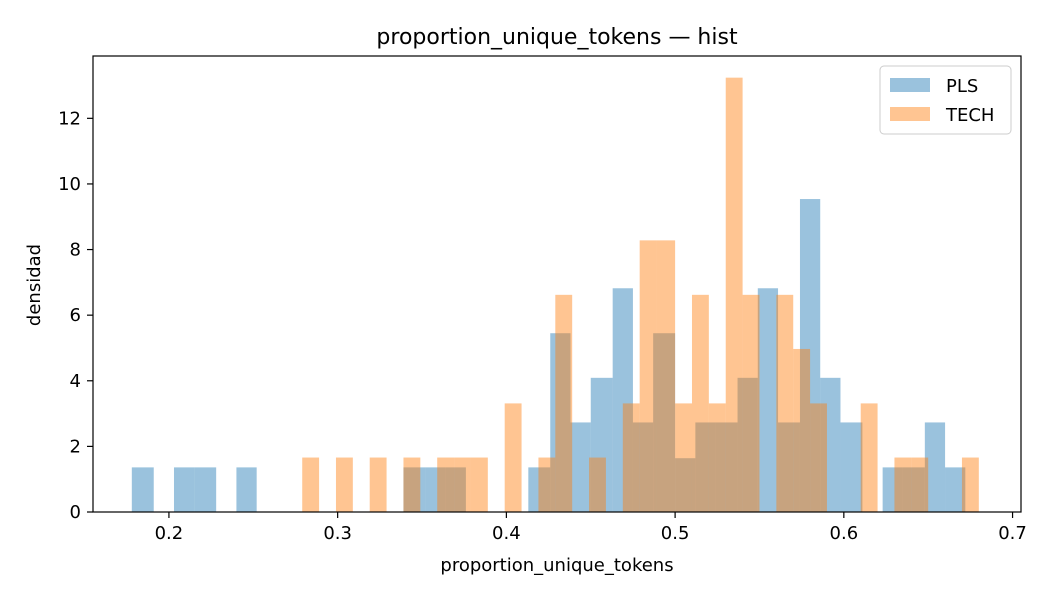 This screenshot has height=600, width=1050. Describe the element at coordinates (69, 118) in the screenshot. I see `y-tick-label: 12` at that location.